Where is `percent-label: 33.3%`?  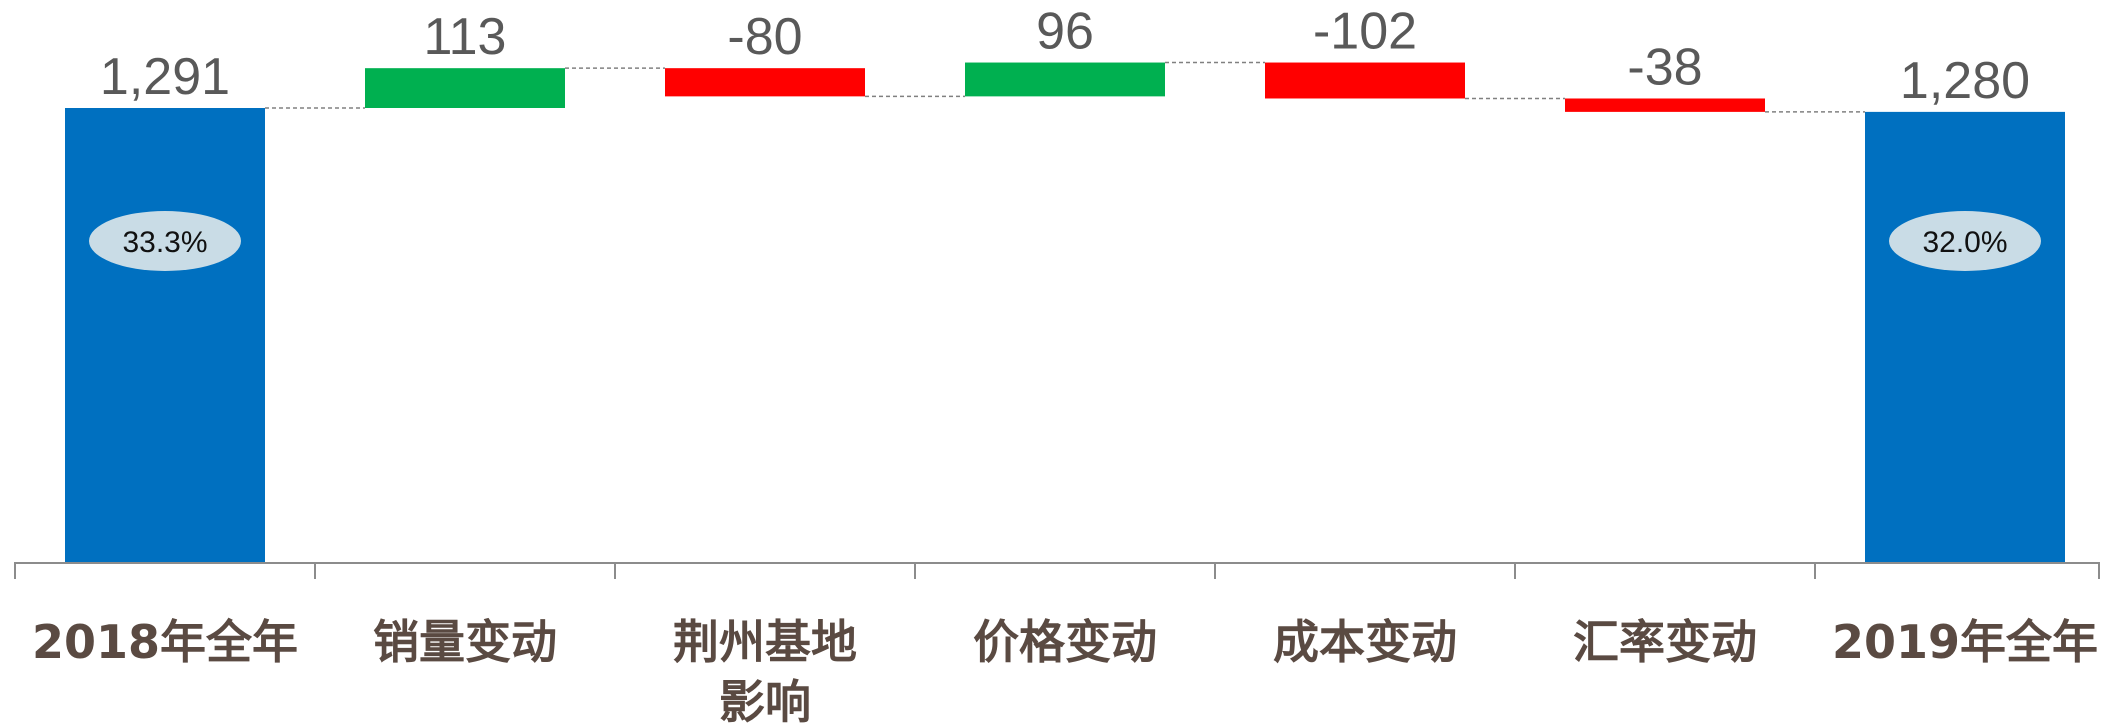
percent-label: 33.3% is located at coordinates (164, 242).